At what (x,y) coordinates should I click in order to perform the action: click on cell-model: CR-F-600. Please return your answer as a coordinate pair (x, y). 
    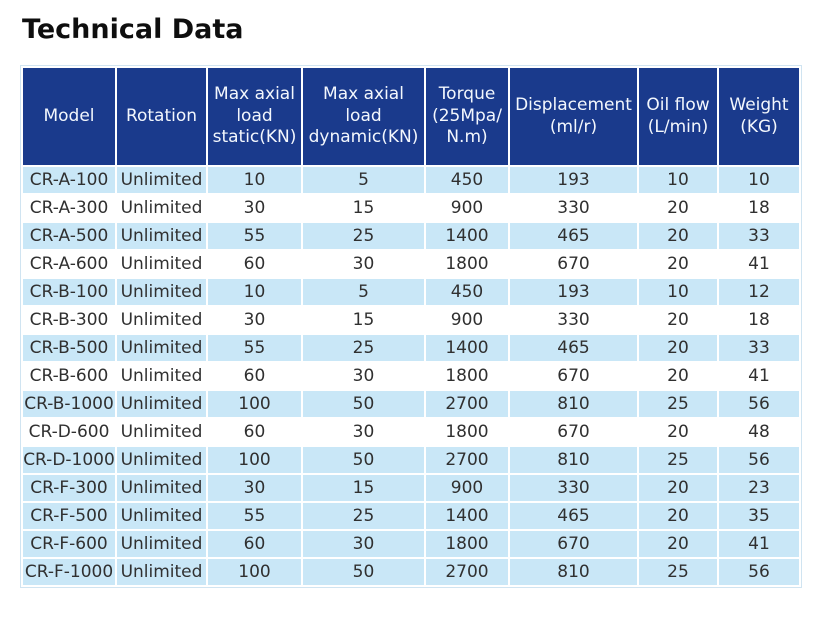
    Looking at the image, I should click on (69, 544).